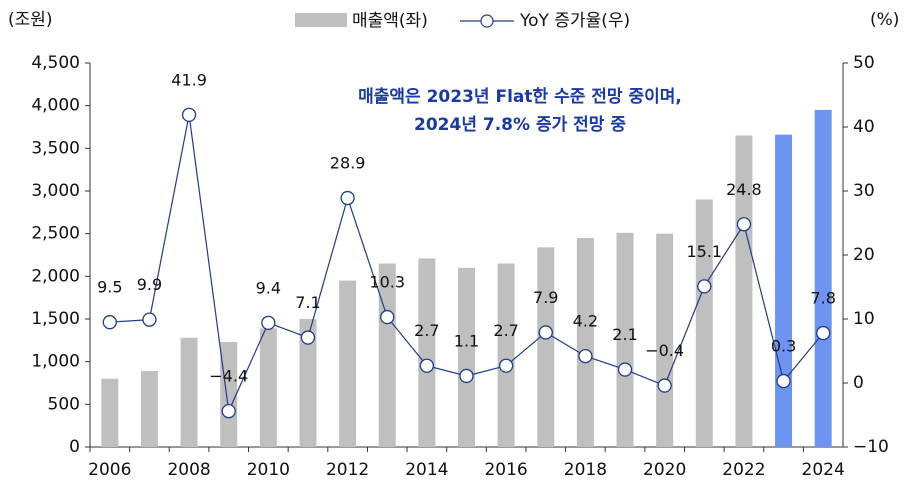 Image resolution: width=919 pixels, height=484 pixels. What do you see at coordinates (487, 21) in the screenshot?
I see `legend-marker` at bounding box center [487, 21].